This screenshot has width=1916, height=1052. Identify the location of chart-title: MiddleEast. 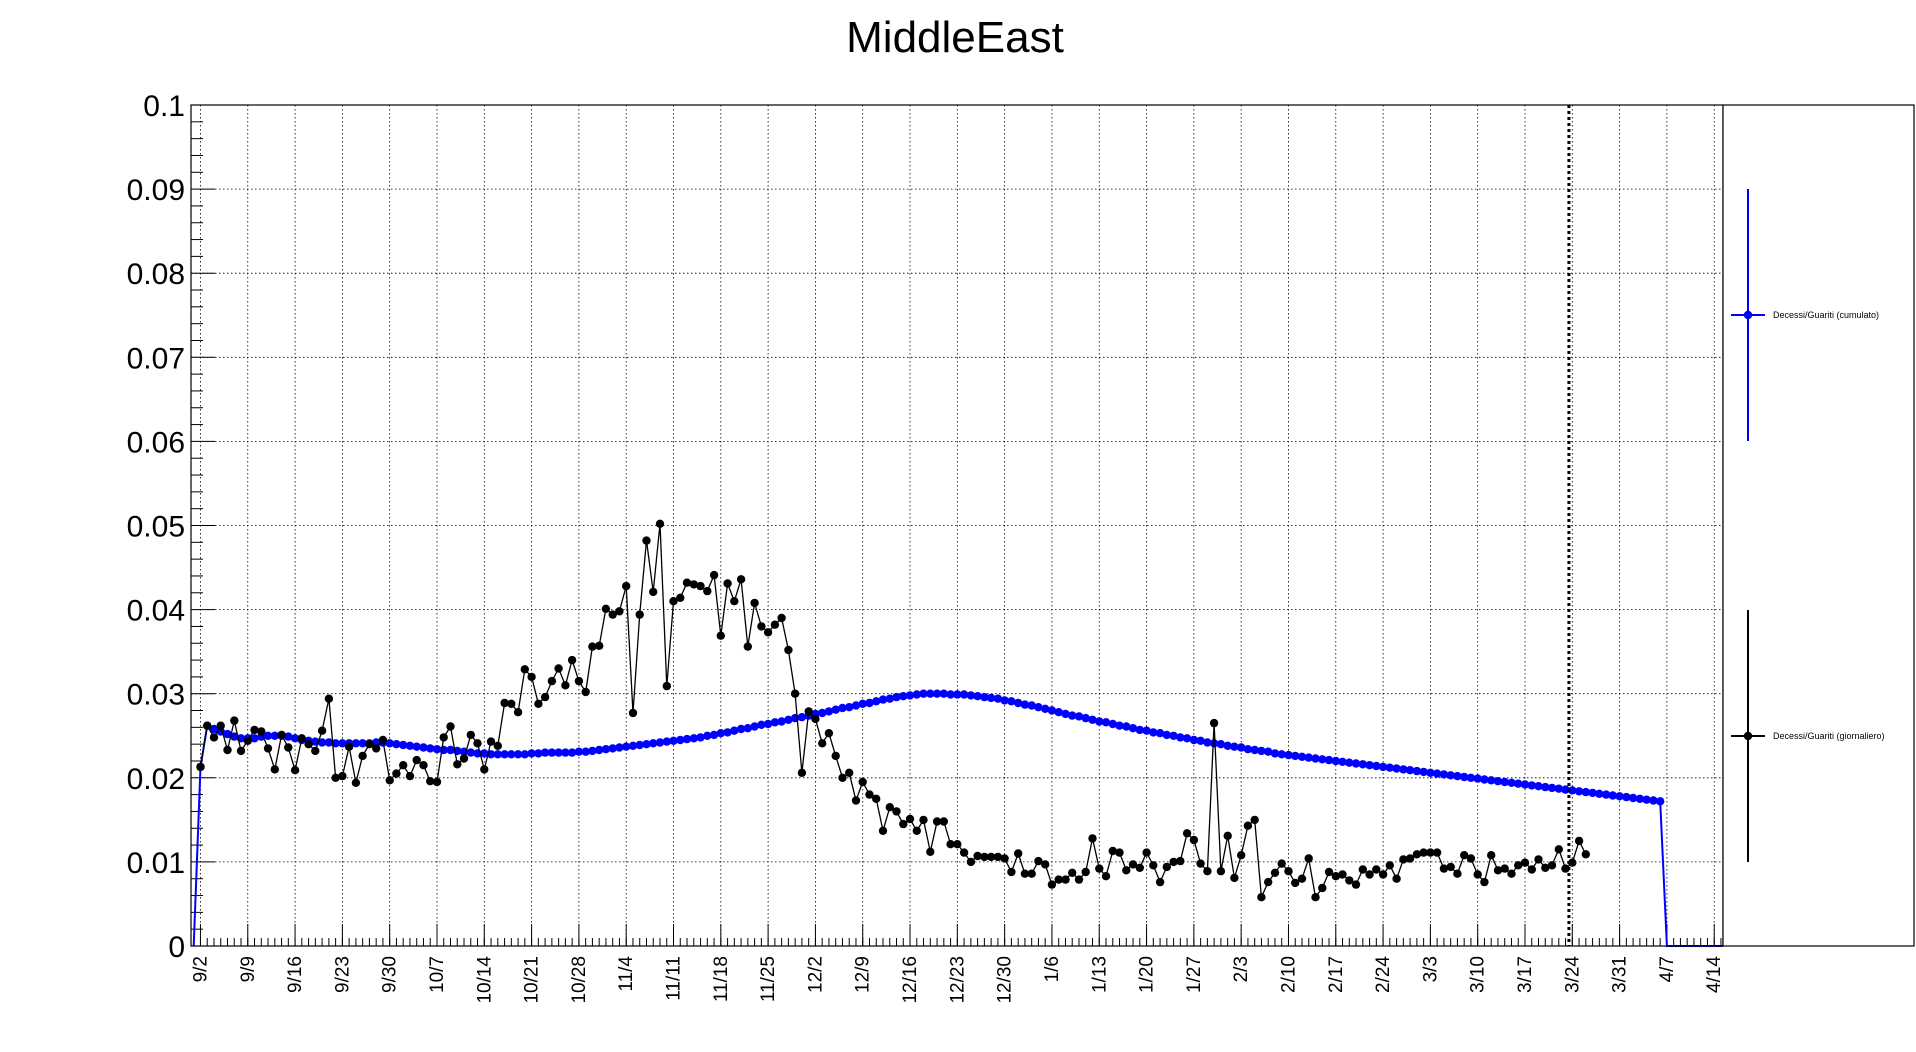
(955, 37).